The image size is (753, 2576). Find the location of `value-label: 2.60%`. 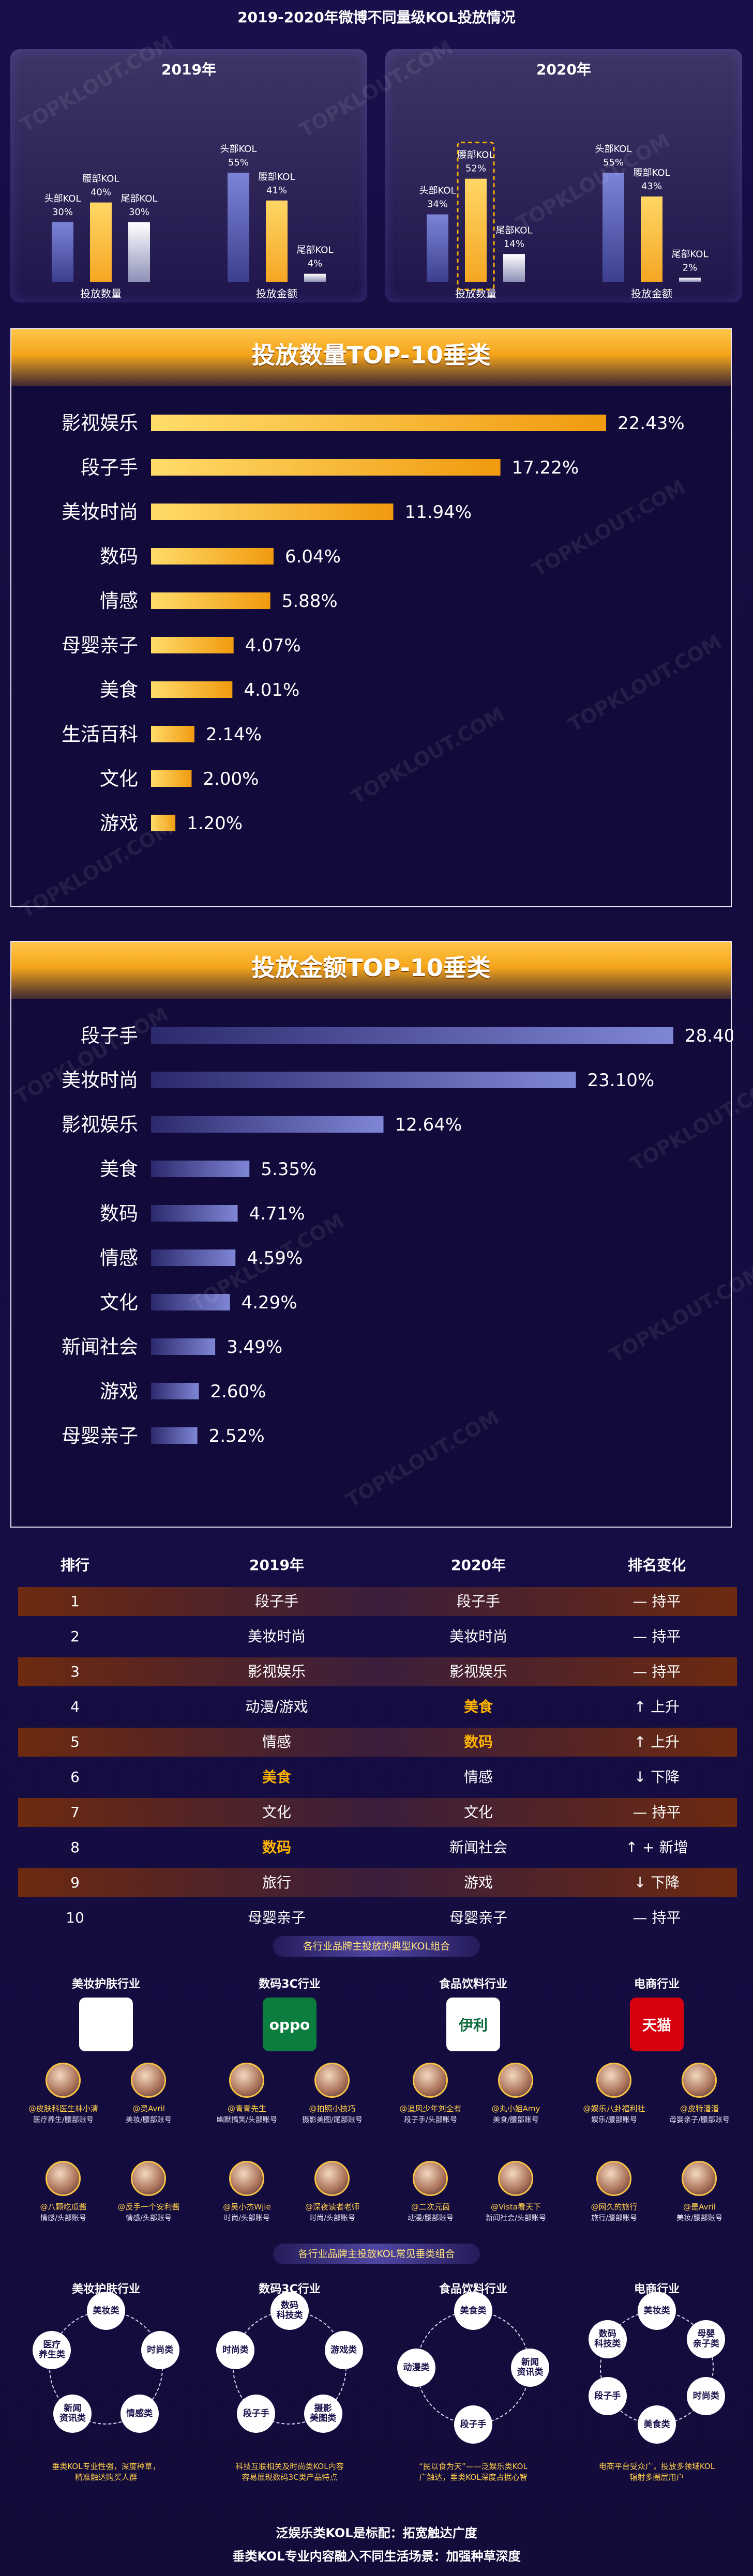

value-label: 2.60% is located at coordinates (238, 1391).